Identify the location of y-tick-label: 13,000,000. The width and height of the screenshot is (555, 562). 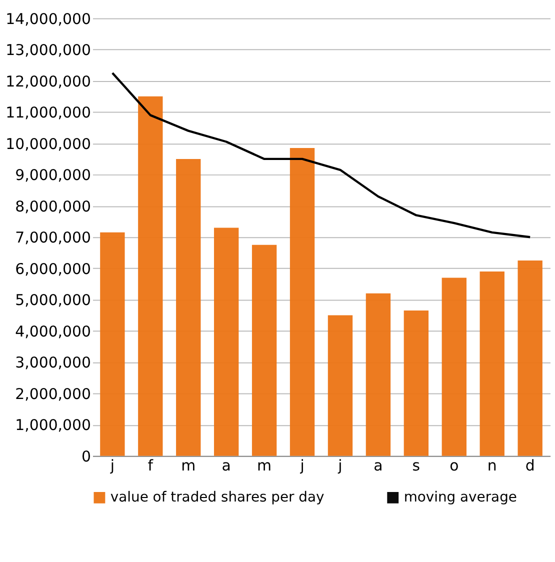
(49, 50).